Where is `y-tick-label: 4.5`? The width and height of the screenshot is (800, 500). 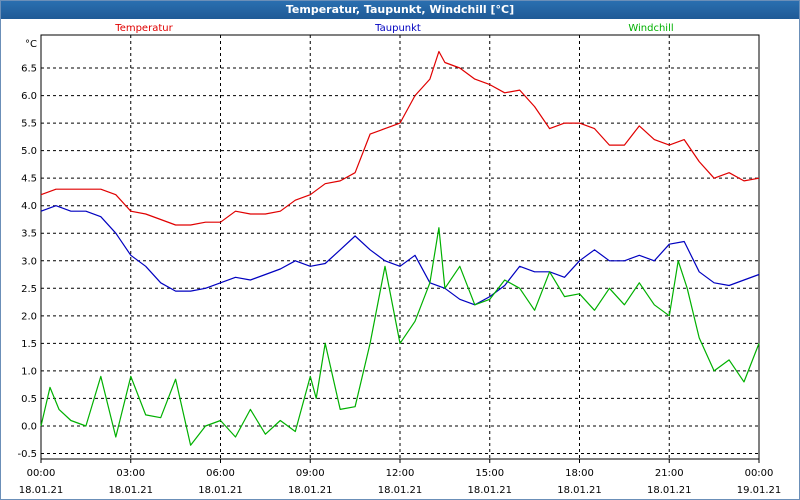 y-tick-label: 4.5 is located at coordinates (29, 179).